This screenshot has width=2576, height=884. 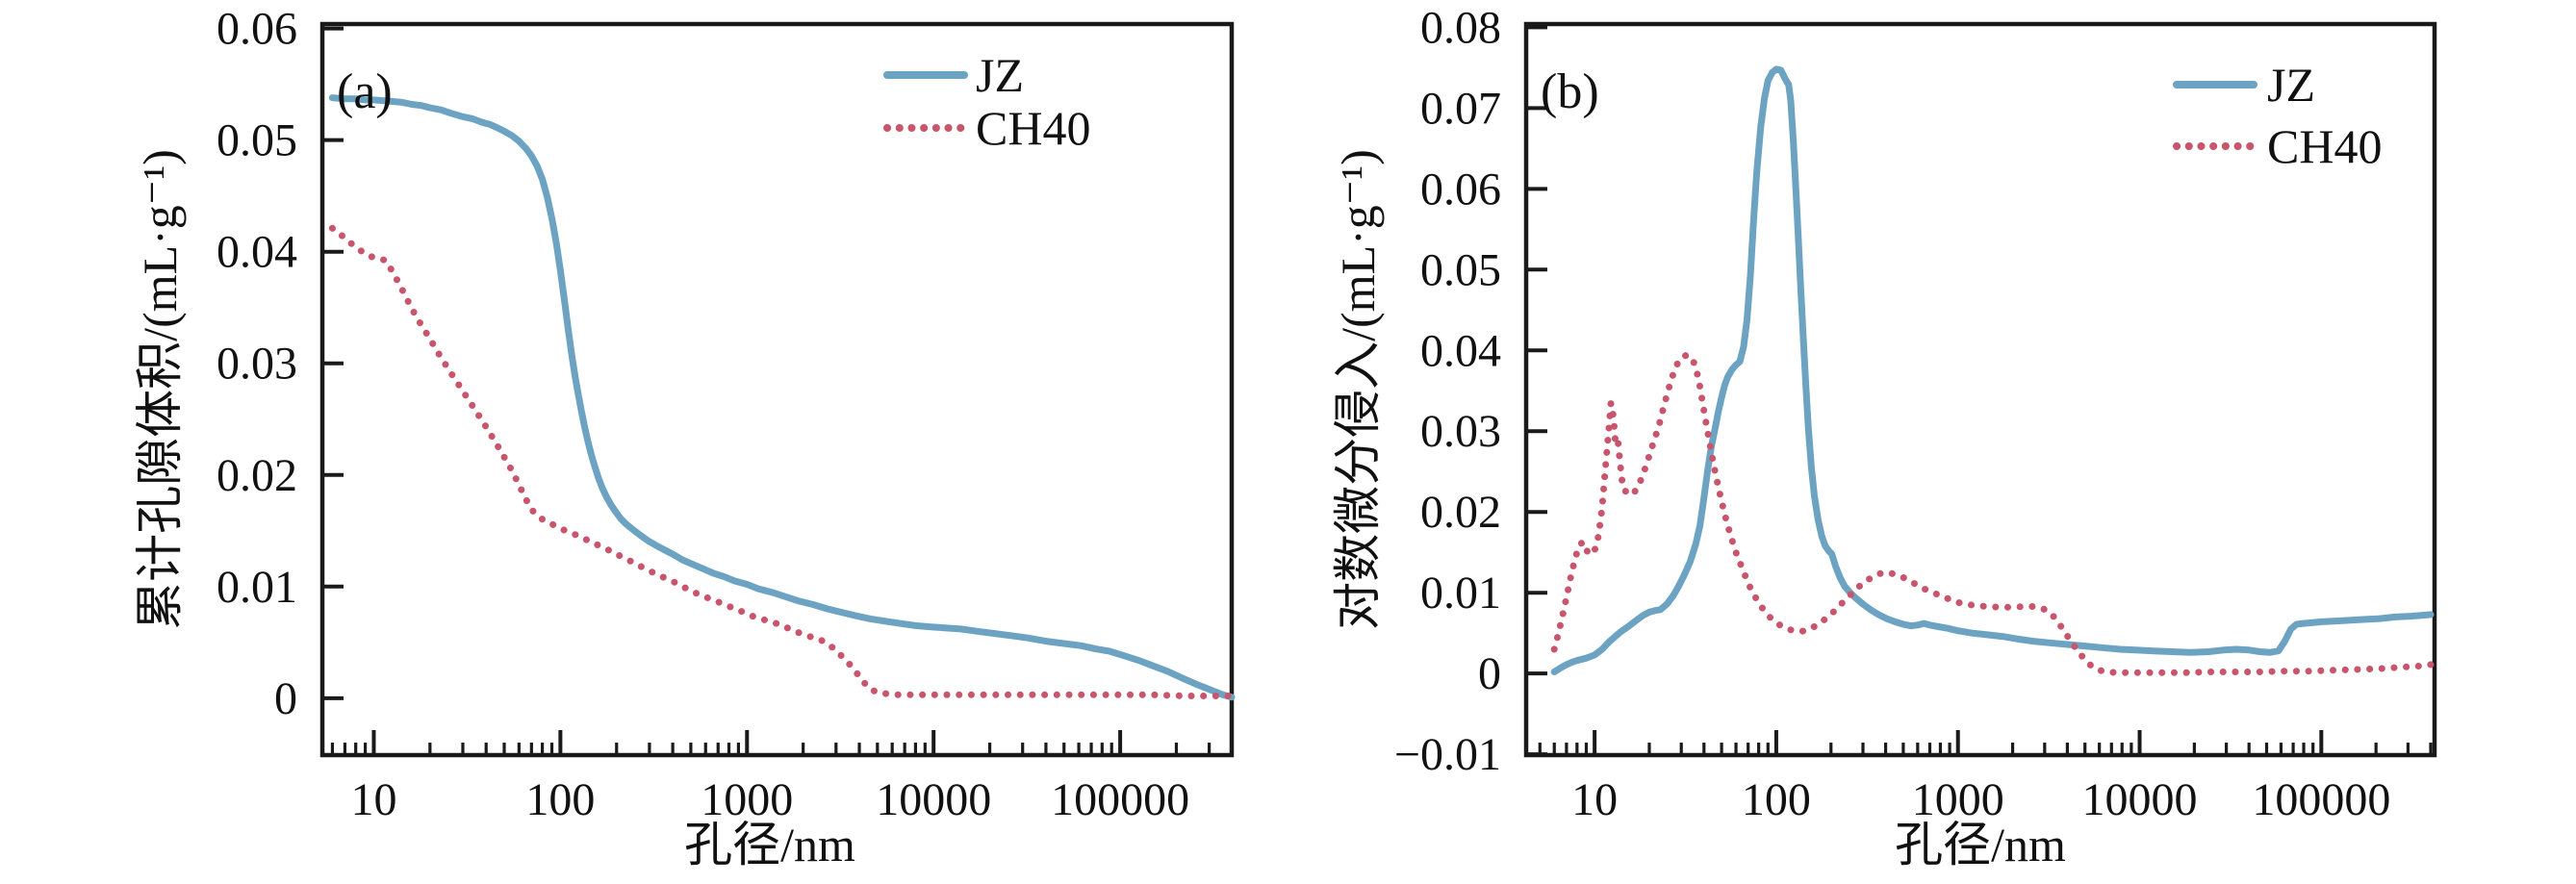 What do you see at coordinates (1447, 754) in the screenshot?
I see `y-tick-label: −0.01` at bounding box center [1447, 754].